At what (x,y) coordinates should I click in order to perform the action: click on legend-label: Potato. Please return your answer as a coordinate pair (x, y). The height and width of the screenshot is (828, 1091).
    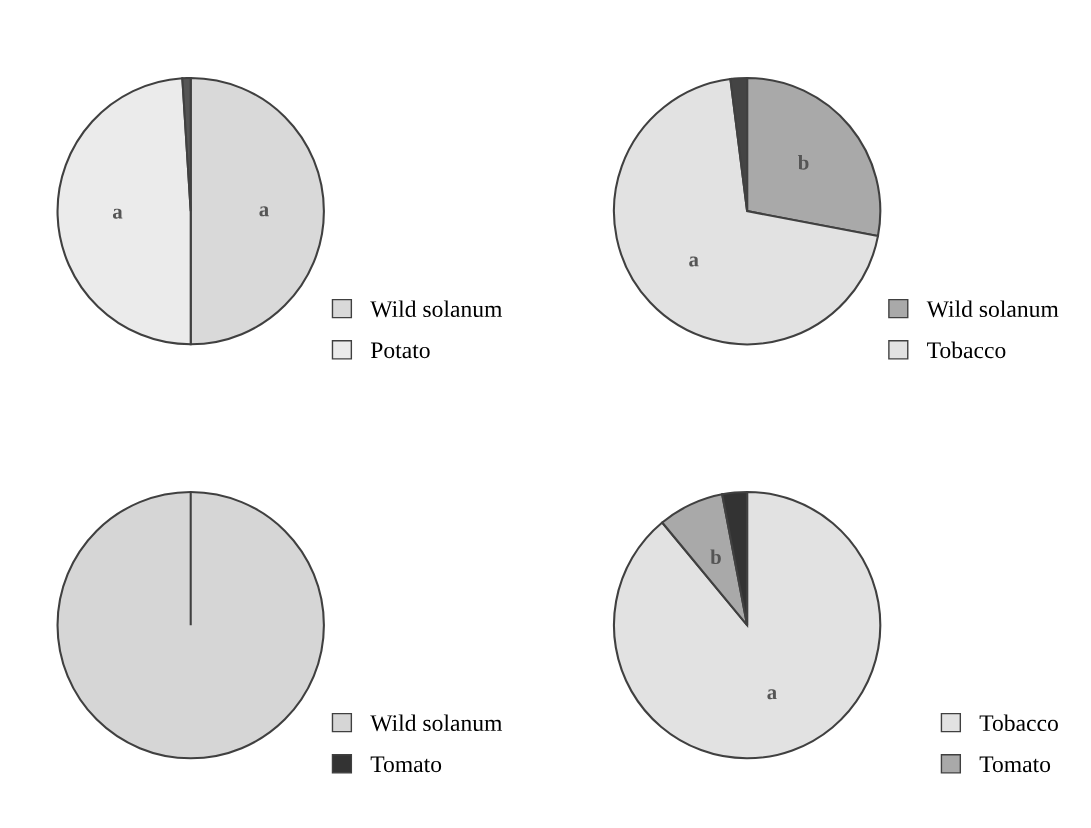
    Looking at the image, I should click on (400, 350).